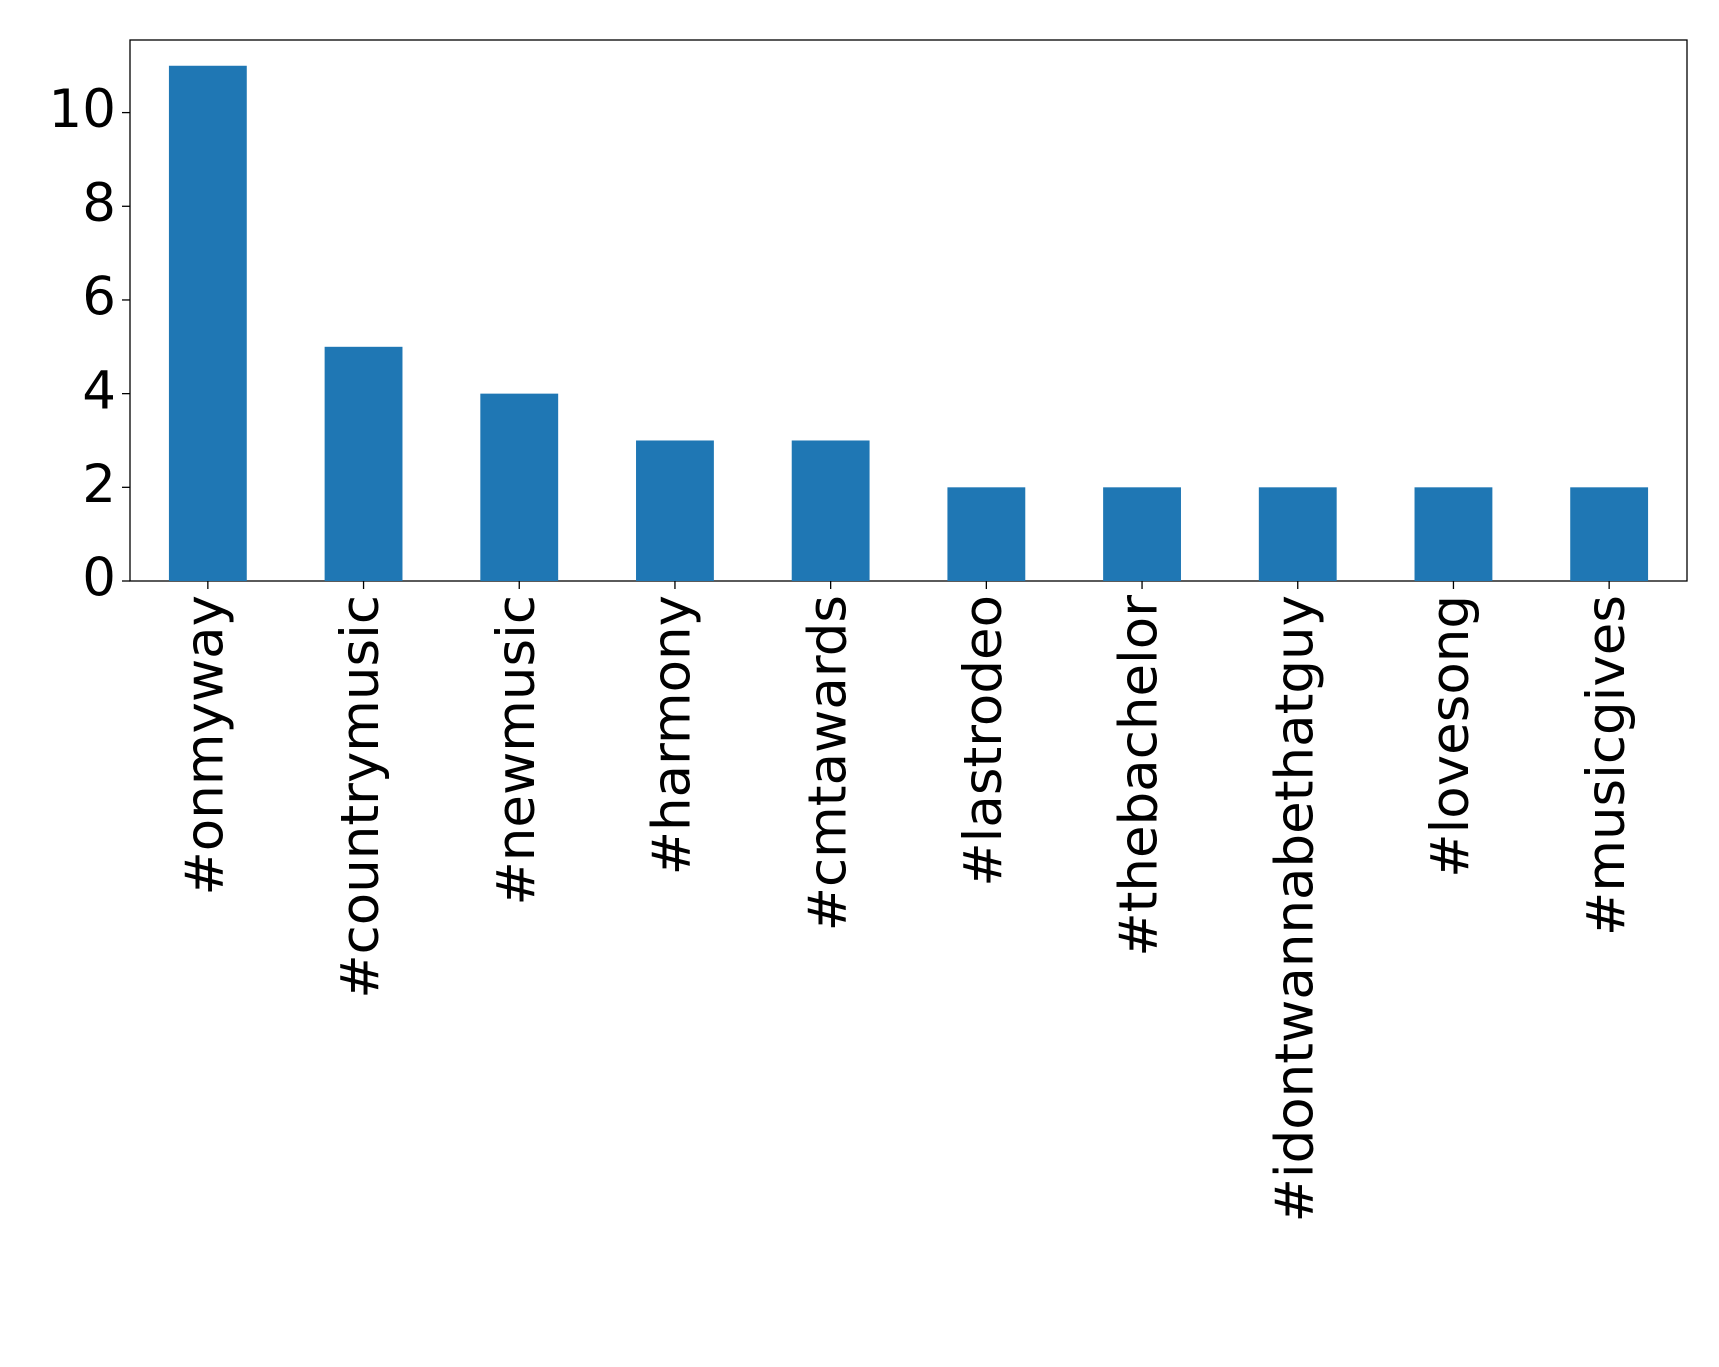  What do you see at coordinates (204, 745) in the screenshot?
I see `x-tick-label: #onmyway` at bounding box center [204, 745].